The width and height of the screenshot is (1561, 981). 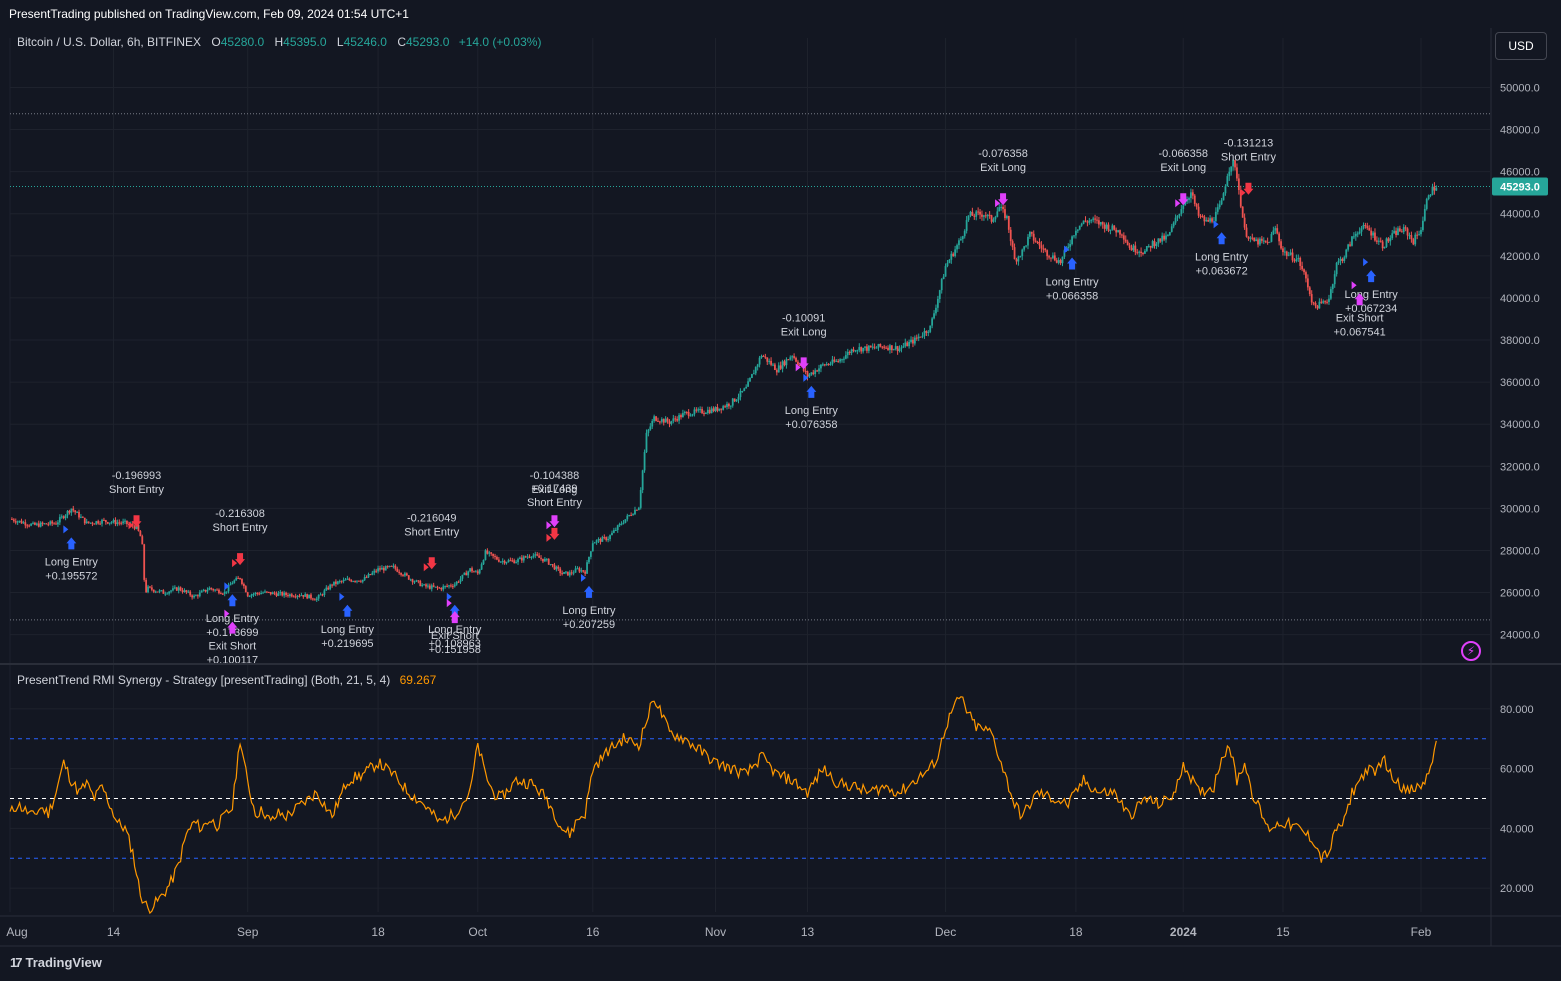 I want to click on time-tick-label: 16, so click(x=593, y=932).